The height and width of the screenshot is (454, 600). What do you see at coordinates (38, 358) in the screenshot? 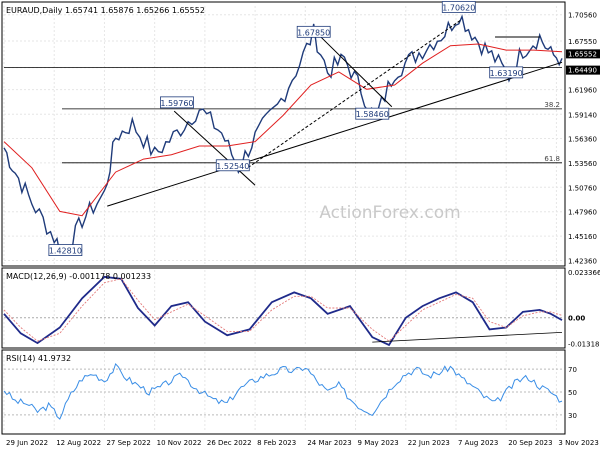
I see `rsi-title: RSI(14) 41.9732` at bounding box center [38, 358].